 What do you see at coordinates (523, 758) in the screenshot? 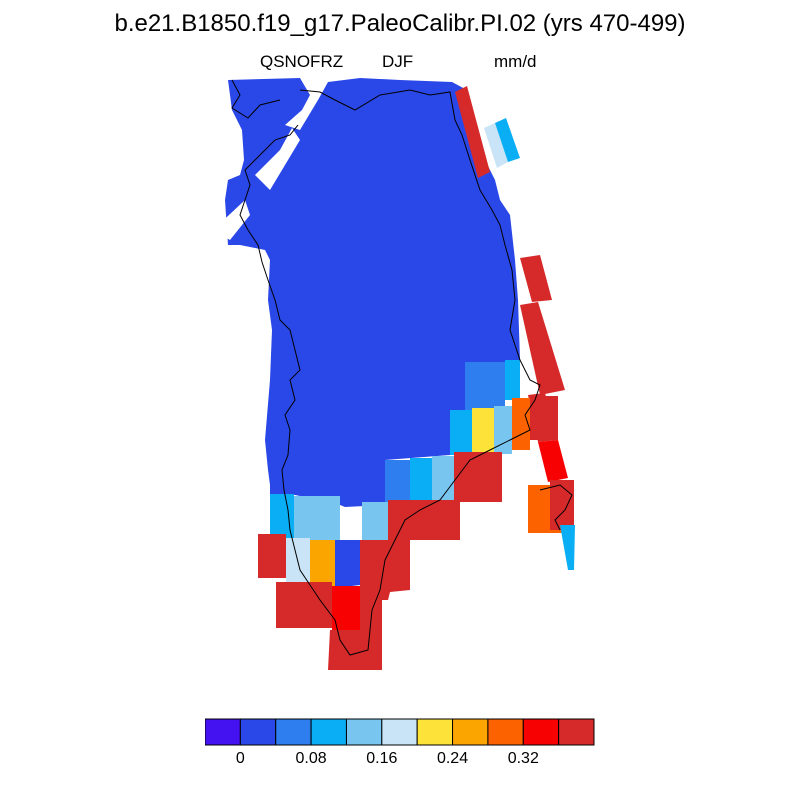
I see `colorbar-tick-label: 0.32` at bounding box center [523, 758].